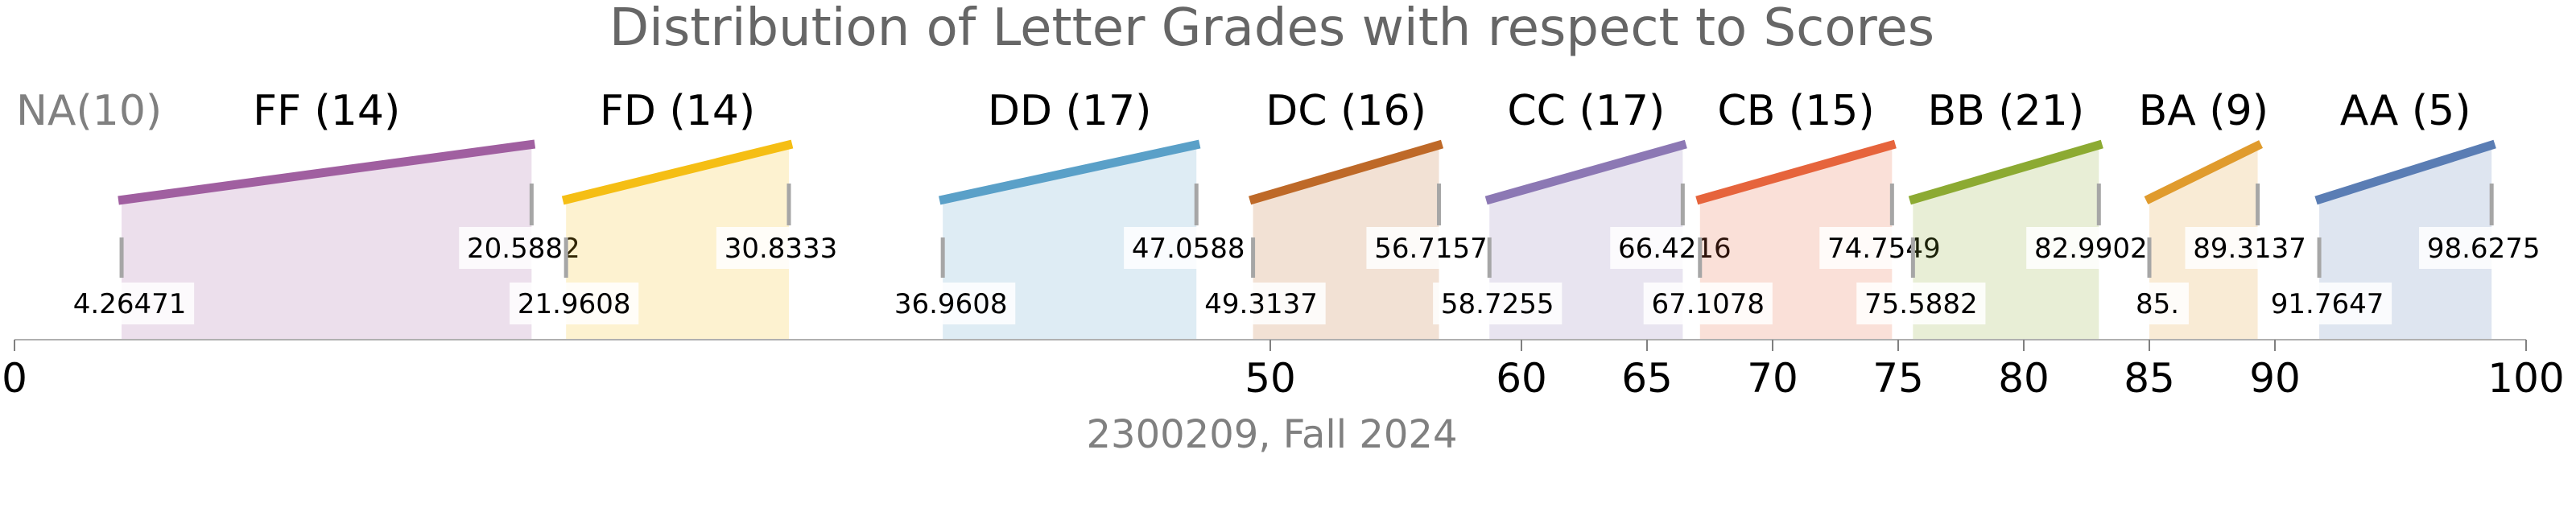 The image size is (2576, 520). What do you see at coordinates (2525, 378) in the screenshot?
I see `x-tick-label-100: 100` at bounding box center [2525, 378].